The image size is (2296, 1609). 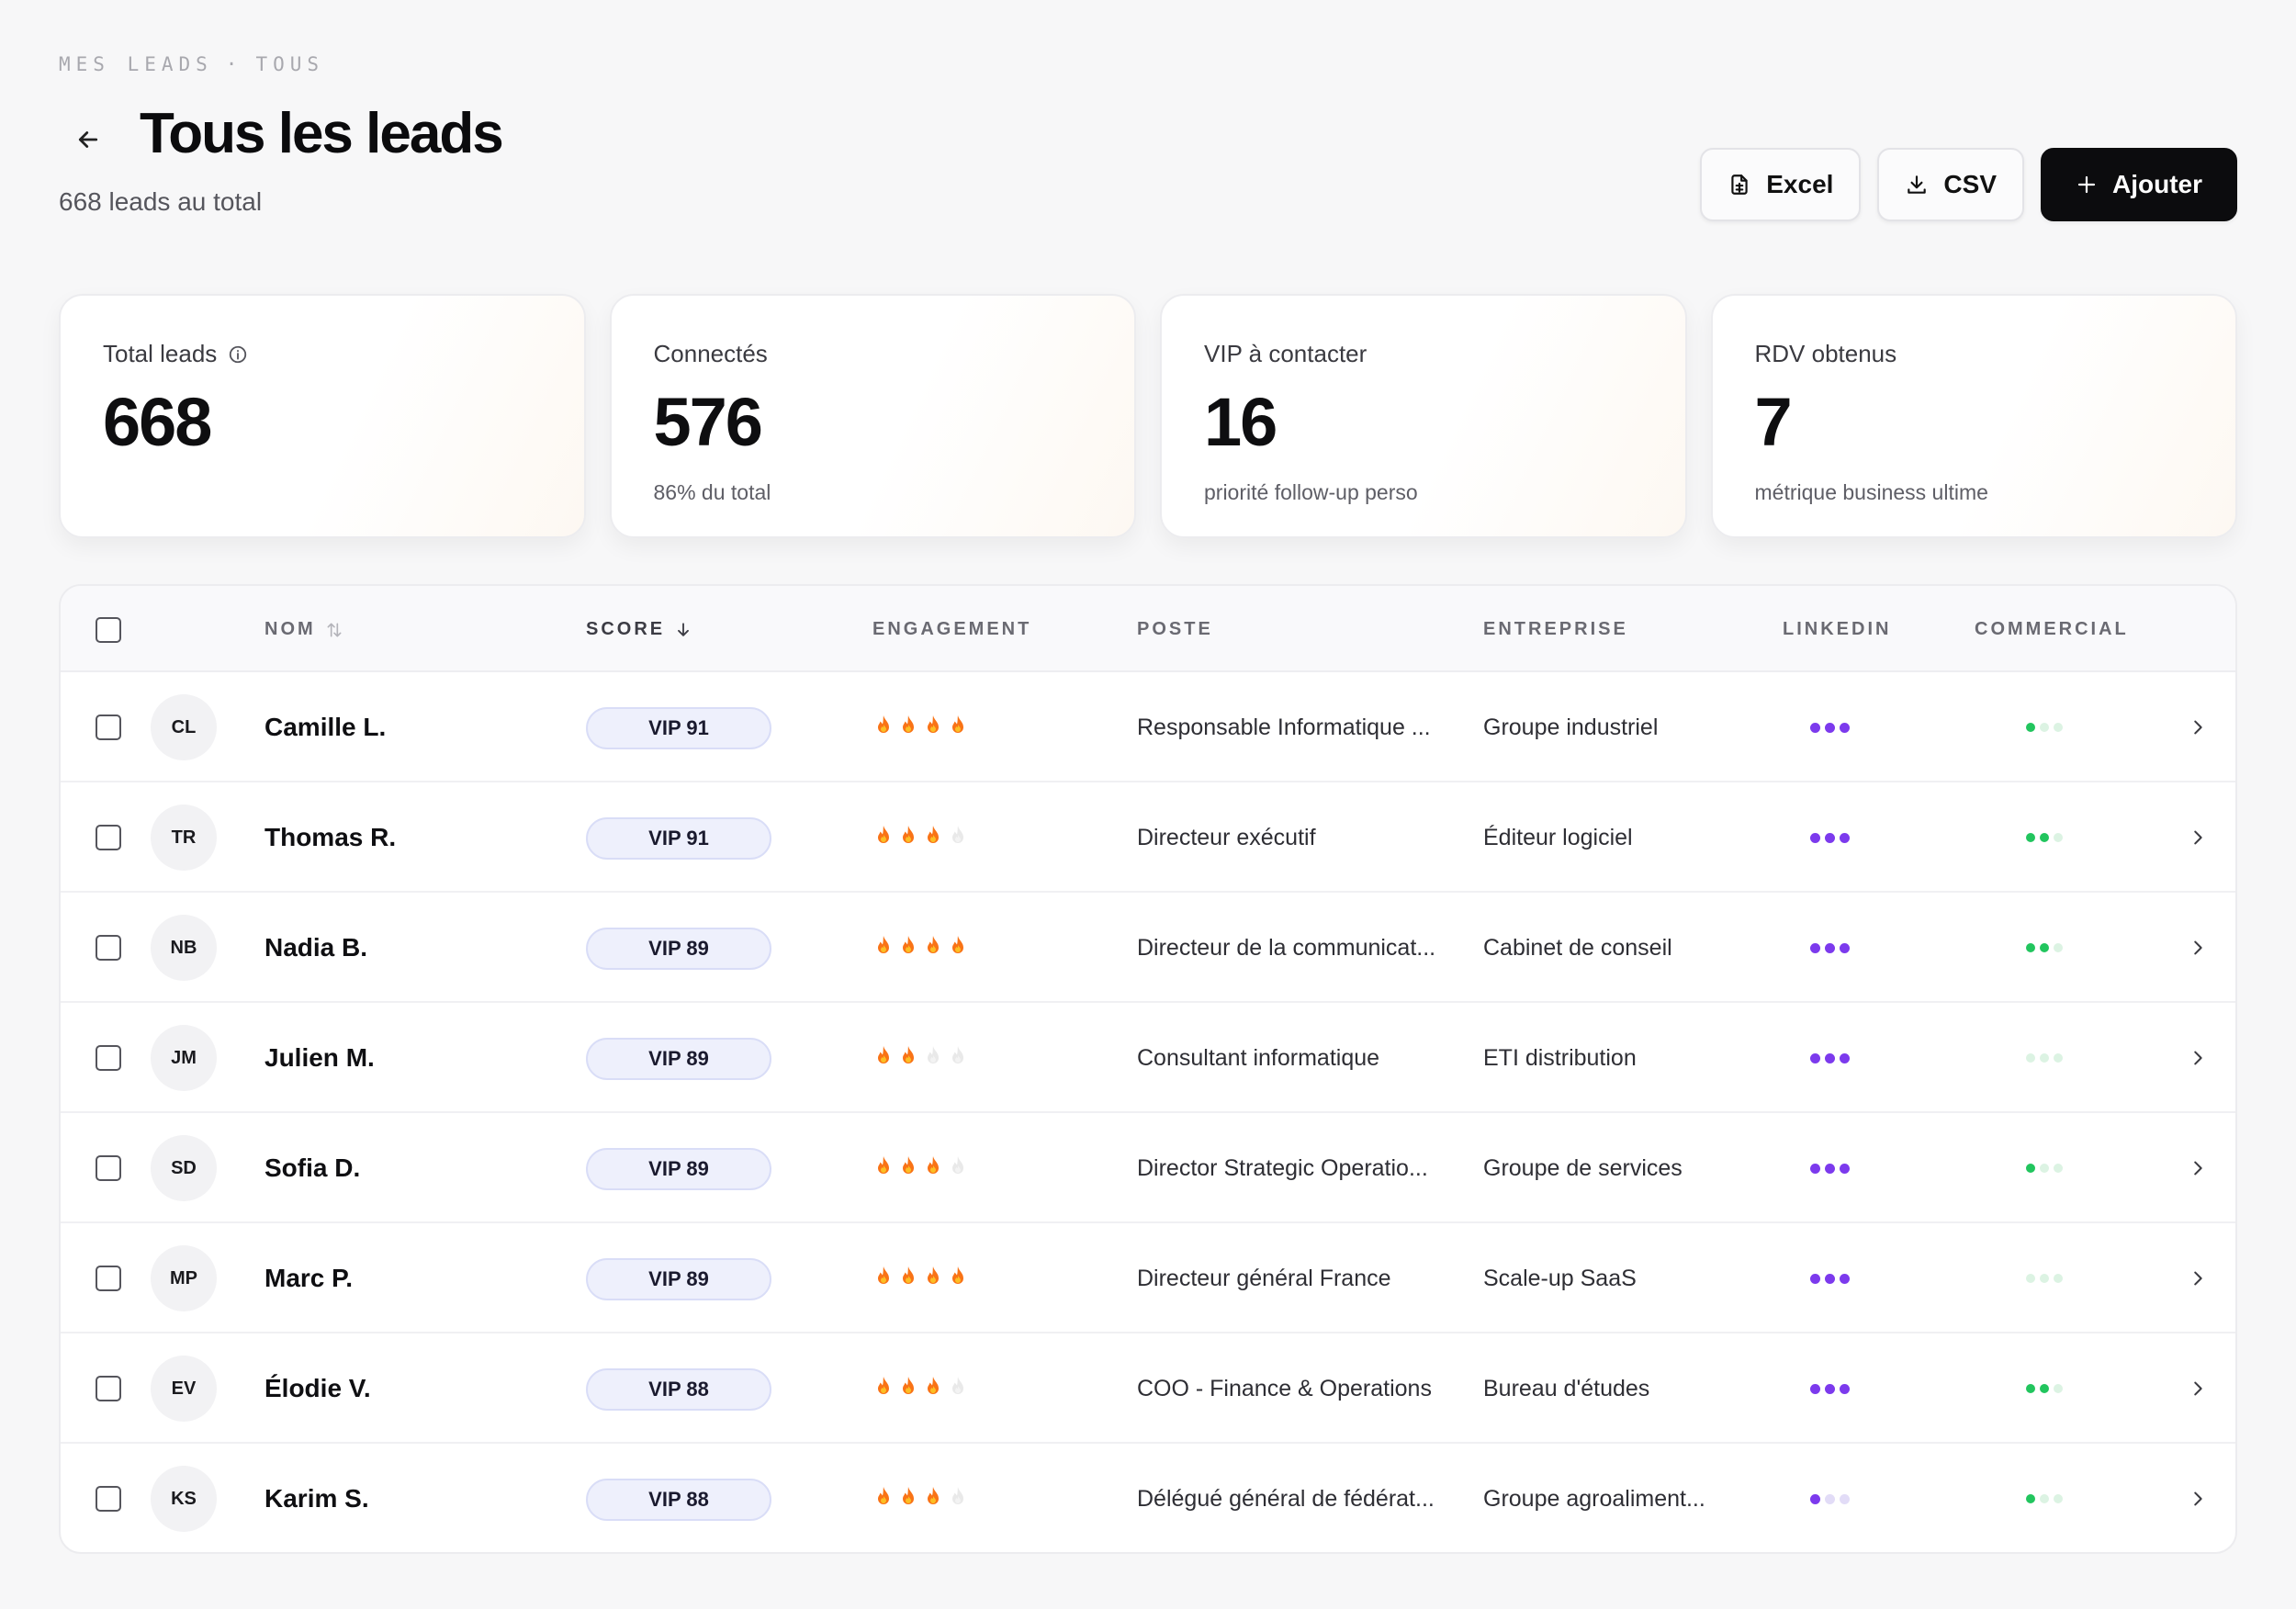 What do you see at coordinates (920, 1058) in the screenshot?
I see `engagement-rating` at bounding box center [920, 1058].